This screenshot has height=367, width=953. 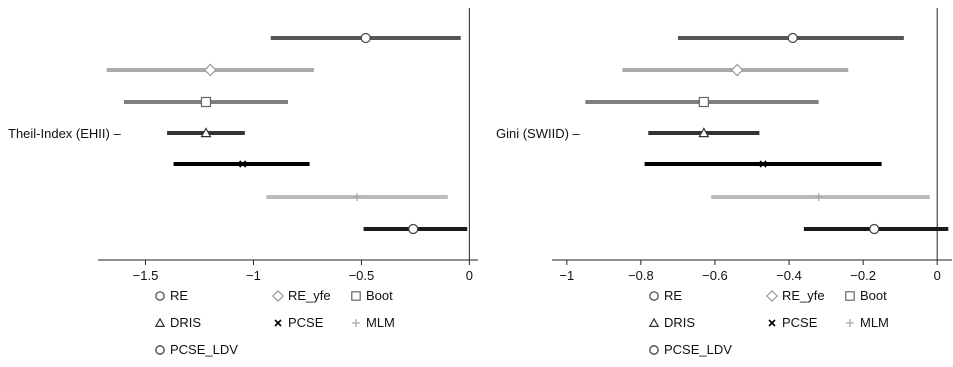 What do you see at coordinates (146, 275) in the screenshot?
I see `x-tick-label: −1.5` at bounding box center [146, 275].